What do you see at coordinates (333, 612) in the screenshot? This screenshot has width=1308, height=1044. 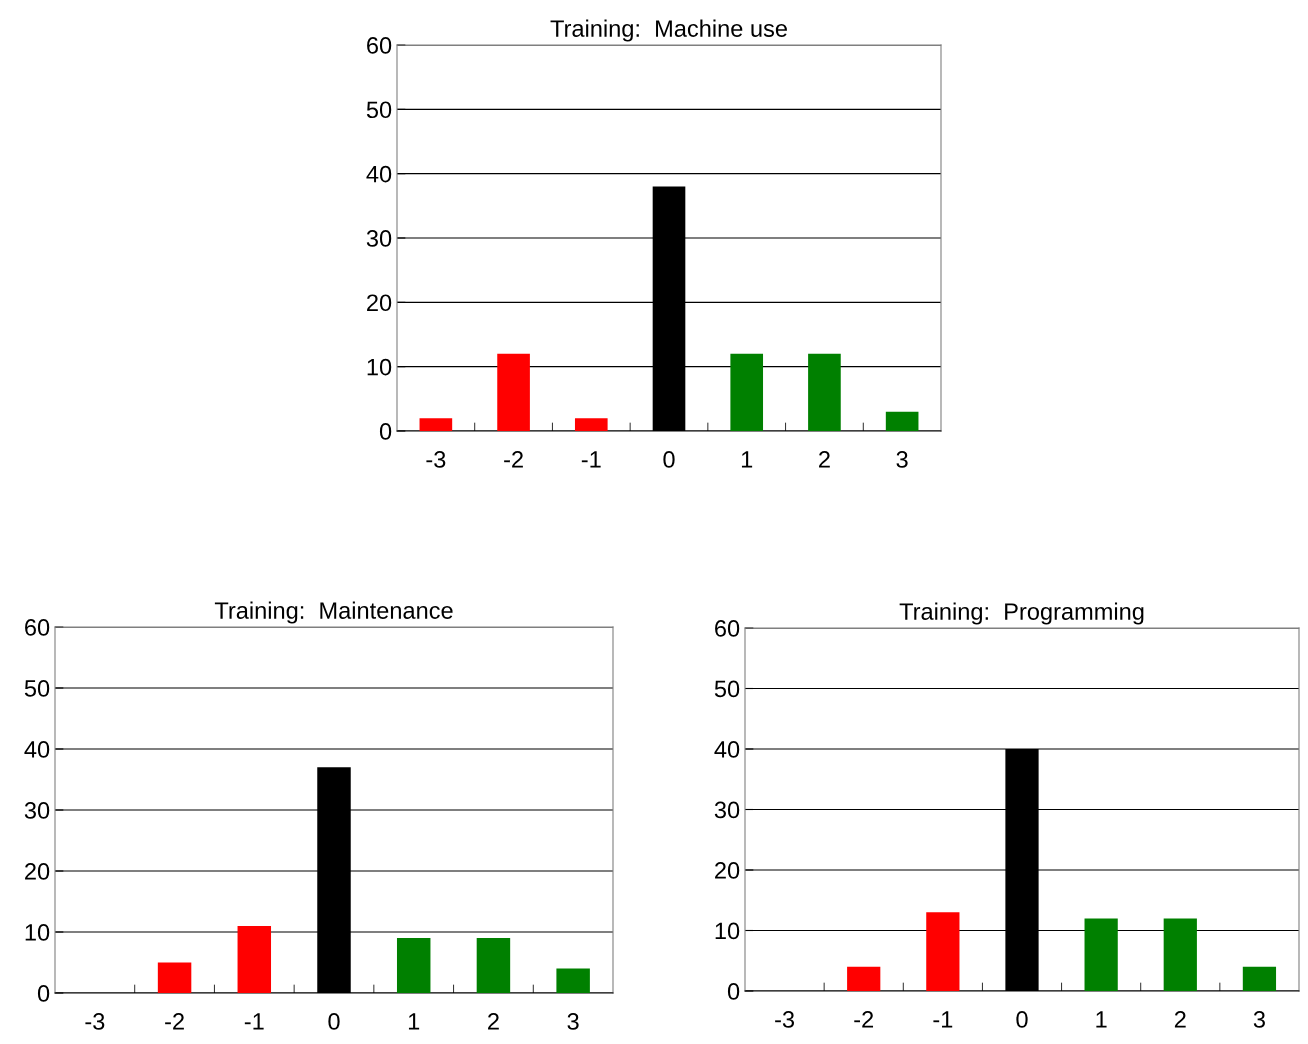 I see `chart-title: Training: Maintenance` at bounding box center [333, 612].